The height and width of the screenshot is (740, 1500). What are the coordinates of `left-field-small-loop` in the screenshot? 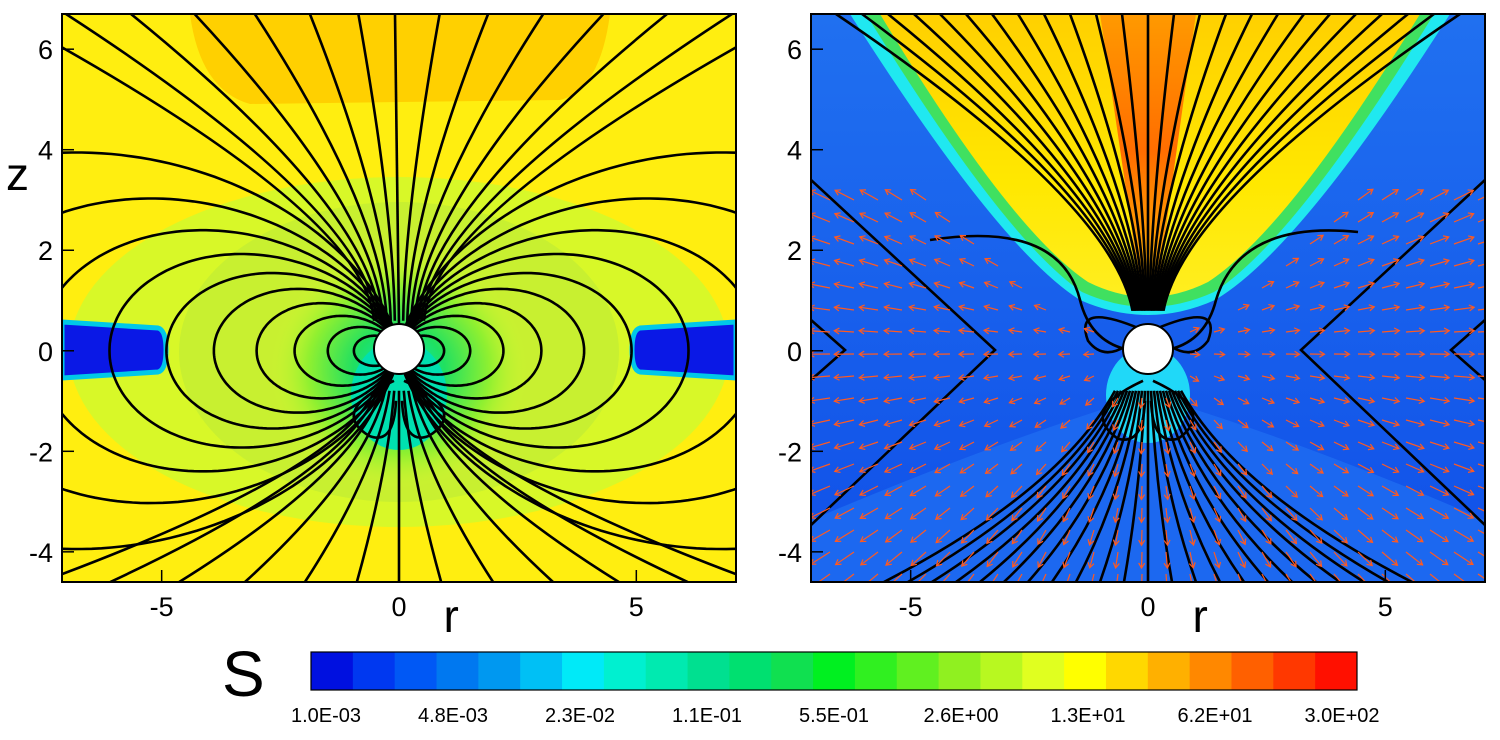 It's located at (423, 409).